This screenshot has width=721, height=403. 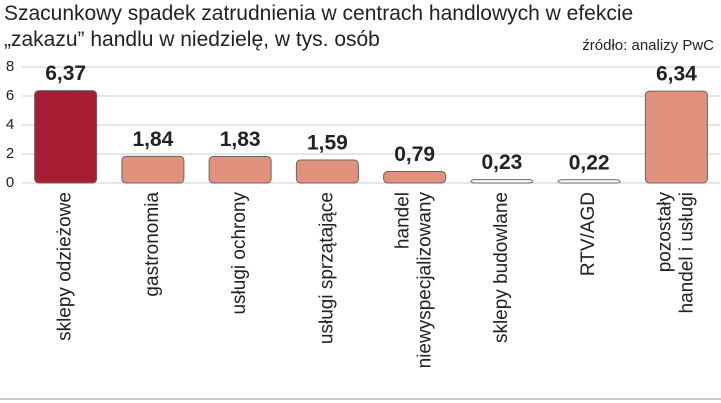 What do you see at coordinates (414, 154) in the screenshot?
I see `value-label: 0,79` at bounding box center [414, 154].